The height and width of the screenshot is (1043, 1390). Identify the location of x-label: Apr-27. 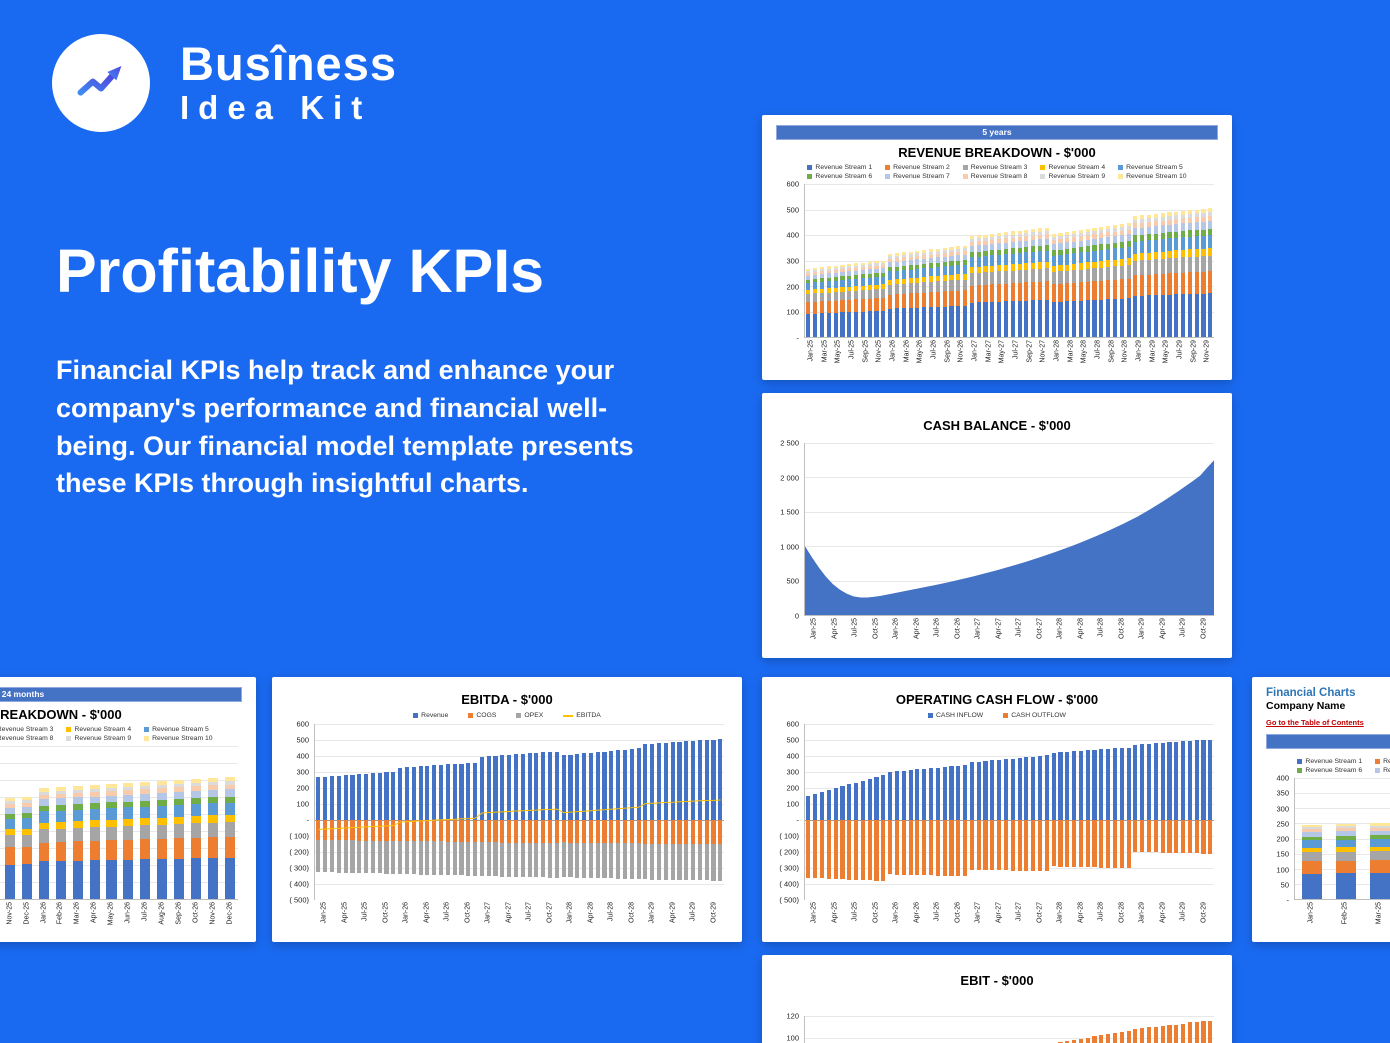
(999, 629).